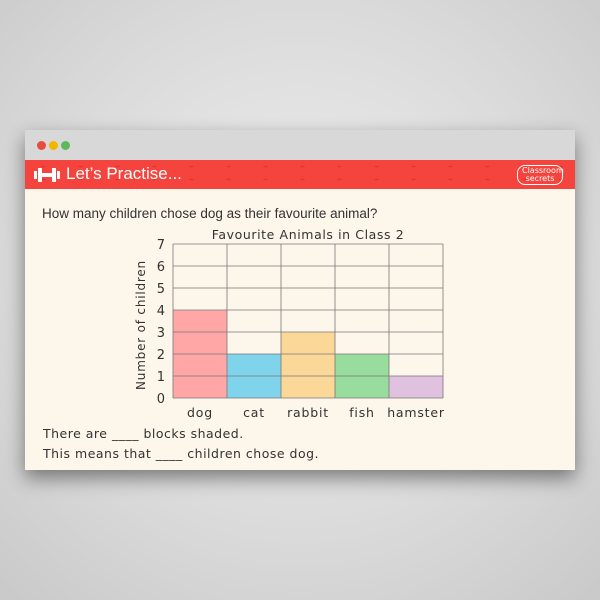  Describe the element at coordinates (308, 412) in the screenshot. I see `x-tick-label: rabbit` at that location.